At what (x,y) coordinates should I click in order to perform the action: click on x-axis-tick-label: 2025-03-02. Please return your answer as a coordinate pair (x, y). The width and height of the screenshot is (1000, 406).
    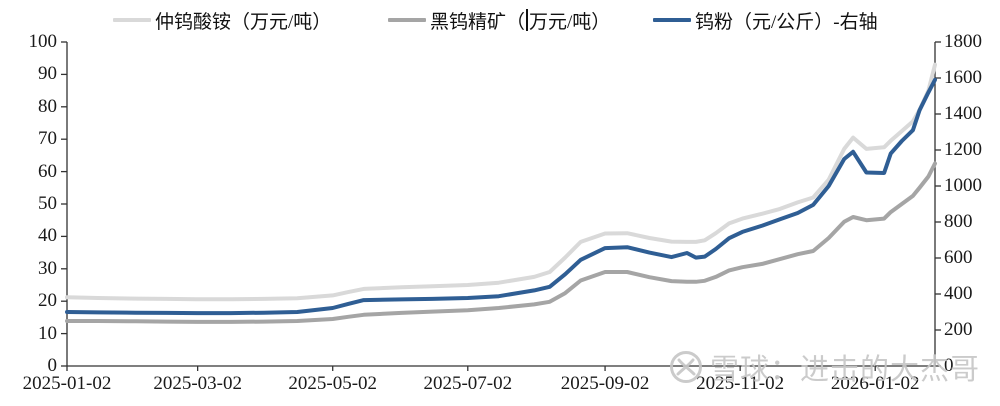
    Looking at the image, I should click on (197, 383).